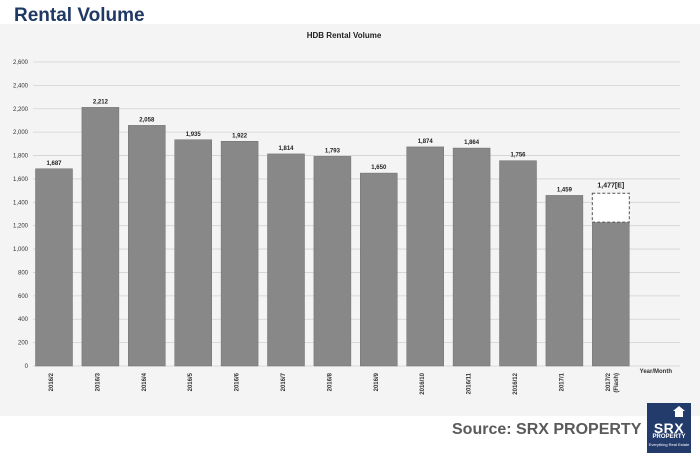 The height and width of the screenshot is (458, 700). I want to click on y-tick-label: 200, so click(23, 344).